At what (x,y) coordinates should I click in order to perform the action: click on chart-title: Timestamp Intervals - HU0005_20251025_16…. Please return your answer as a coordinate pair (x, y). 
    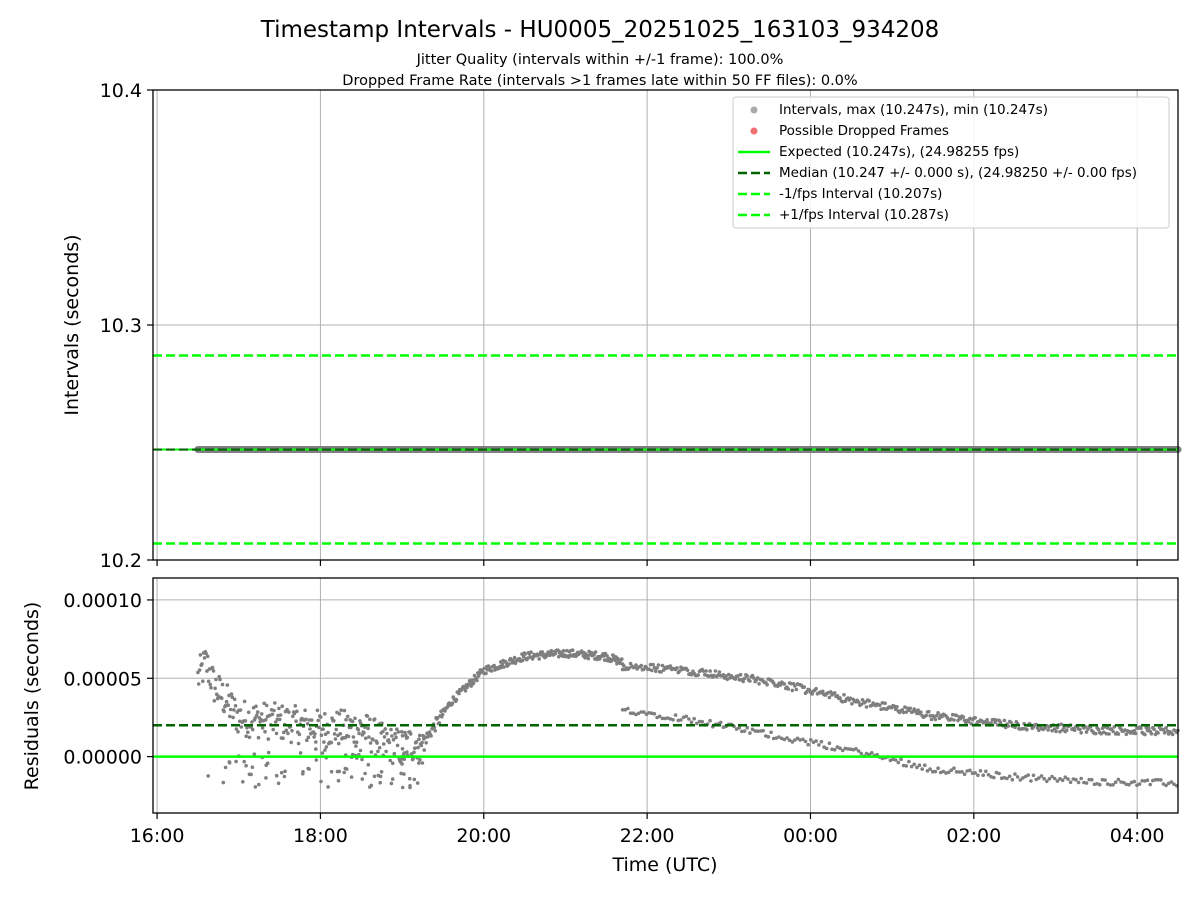
    Looking at the image, I should click on (600, 30).